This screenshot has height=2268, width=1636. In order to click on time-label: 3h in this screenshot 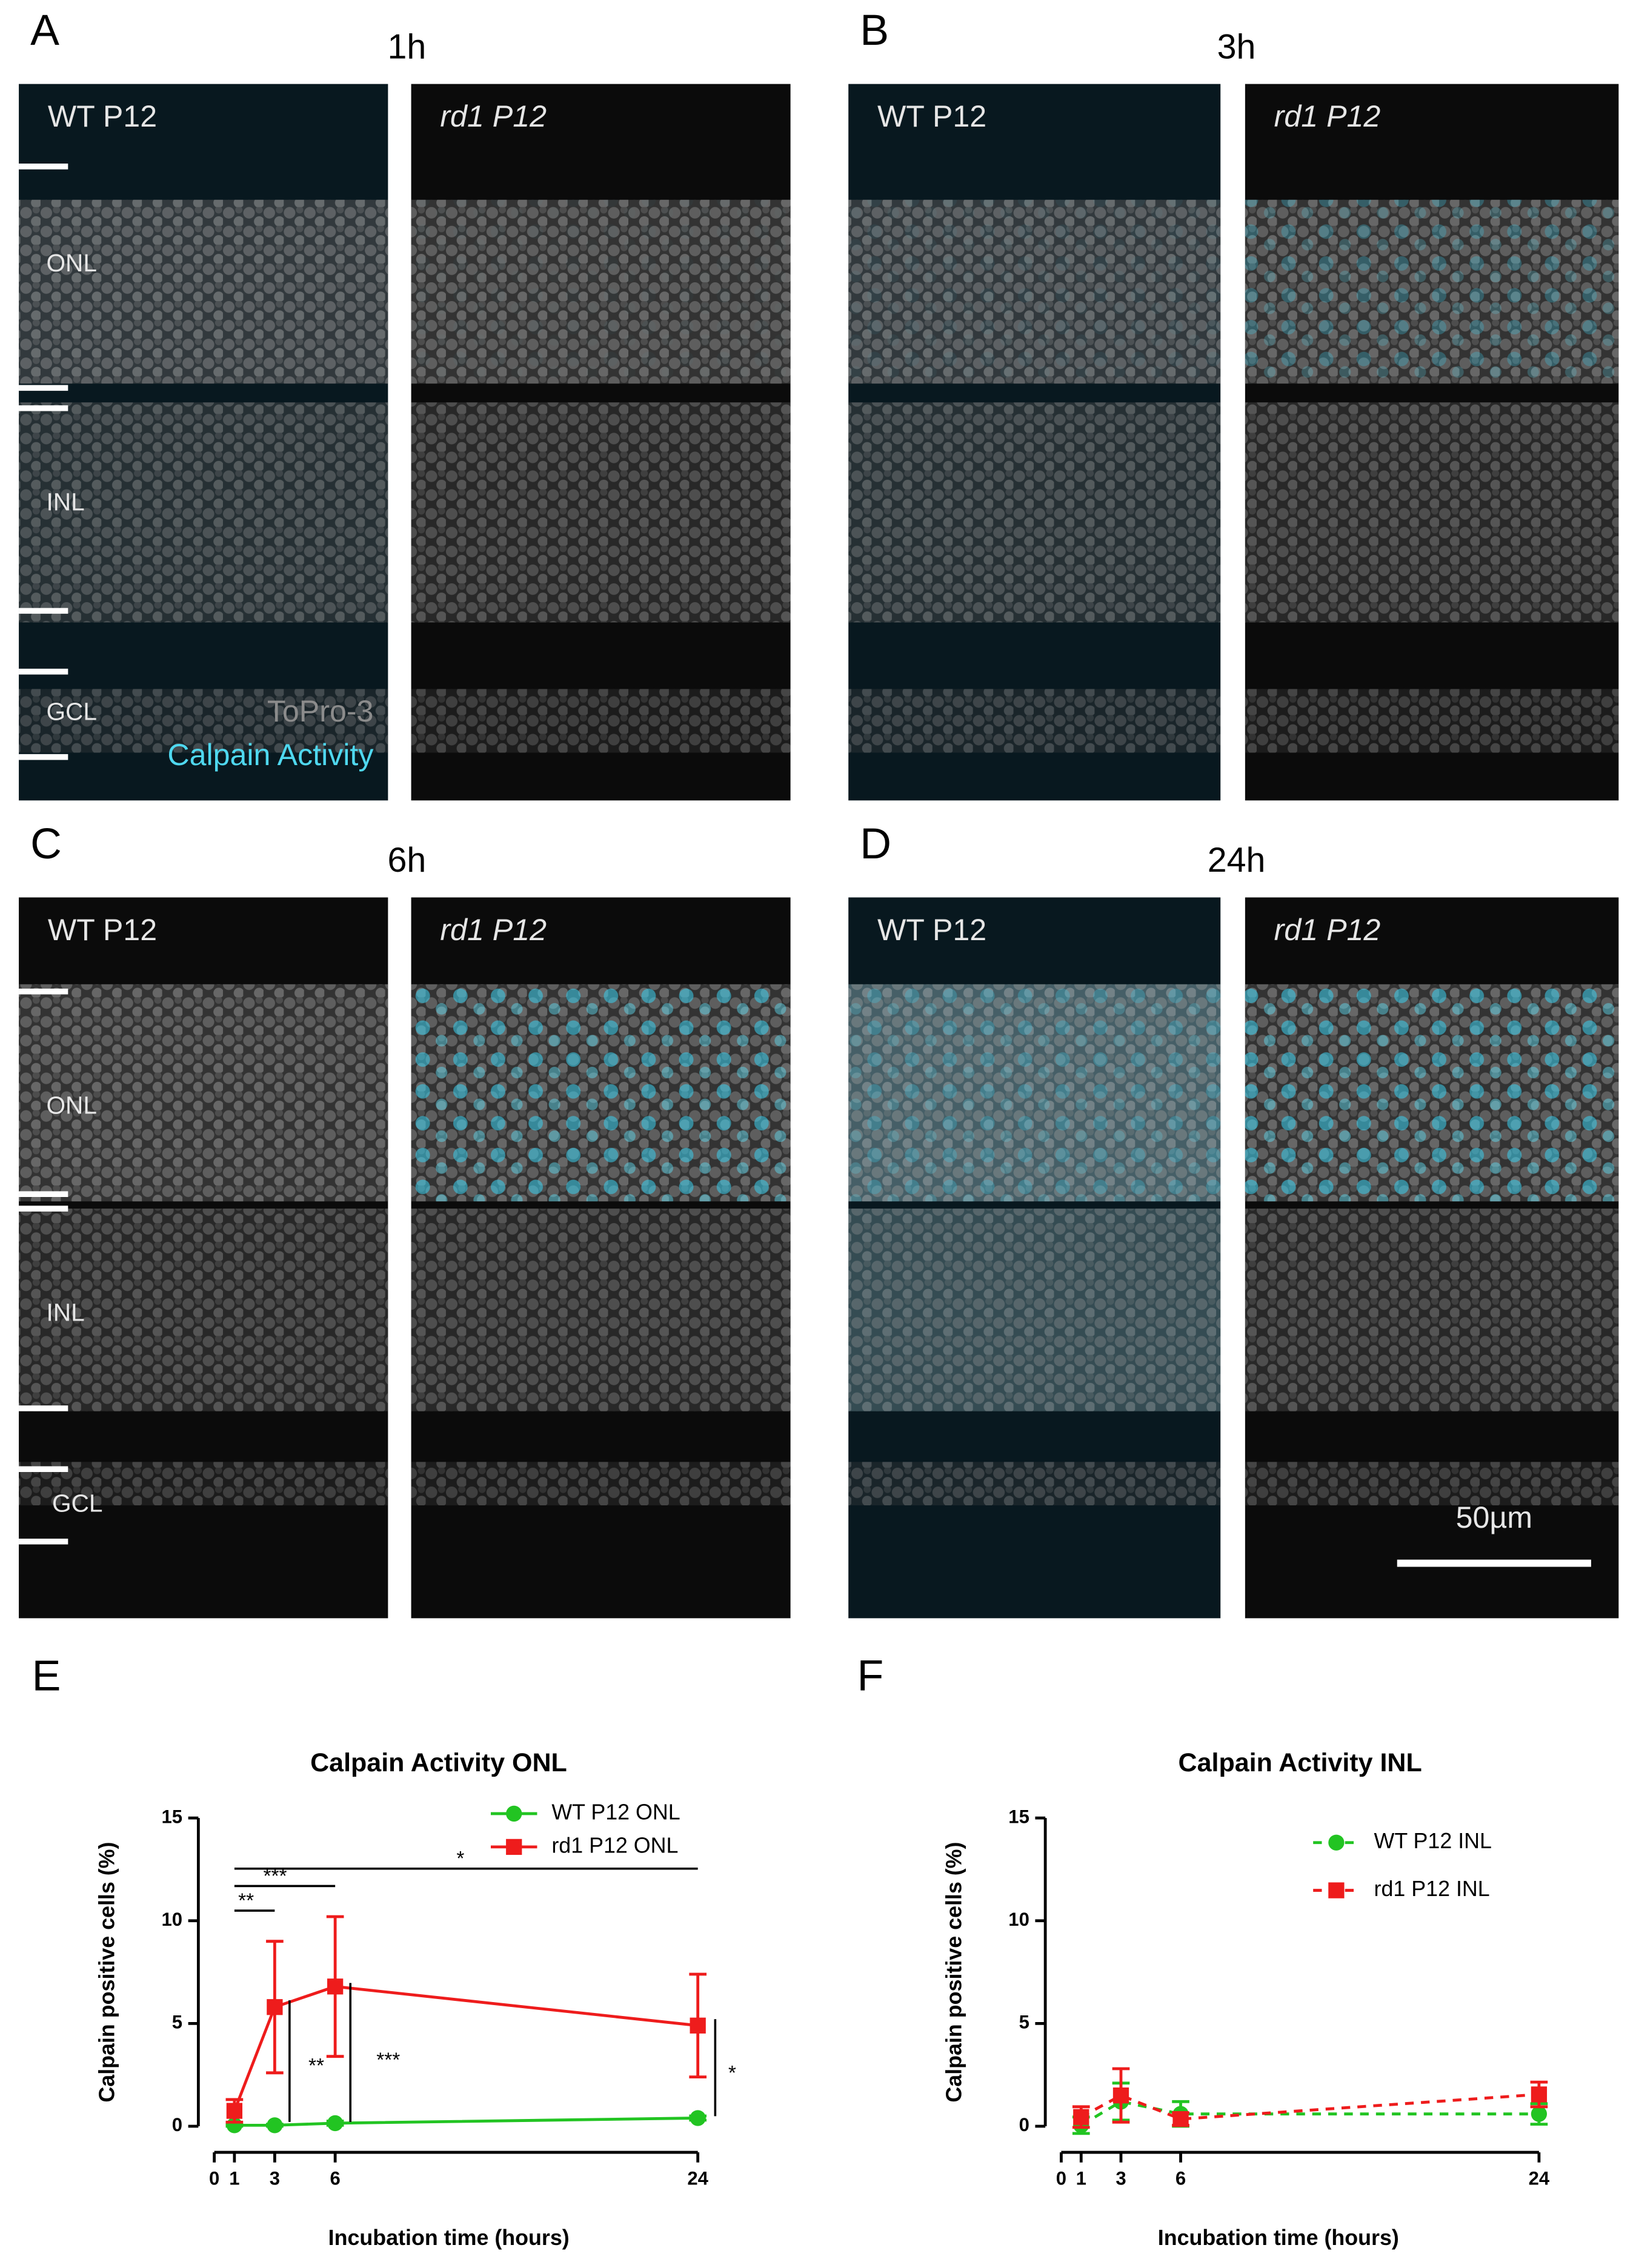, I will do `click(1236, 46)`.